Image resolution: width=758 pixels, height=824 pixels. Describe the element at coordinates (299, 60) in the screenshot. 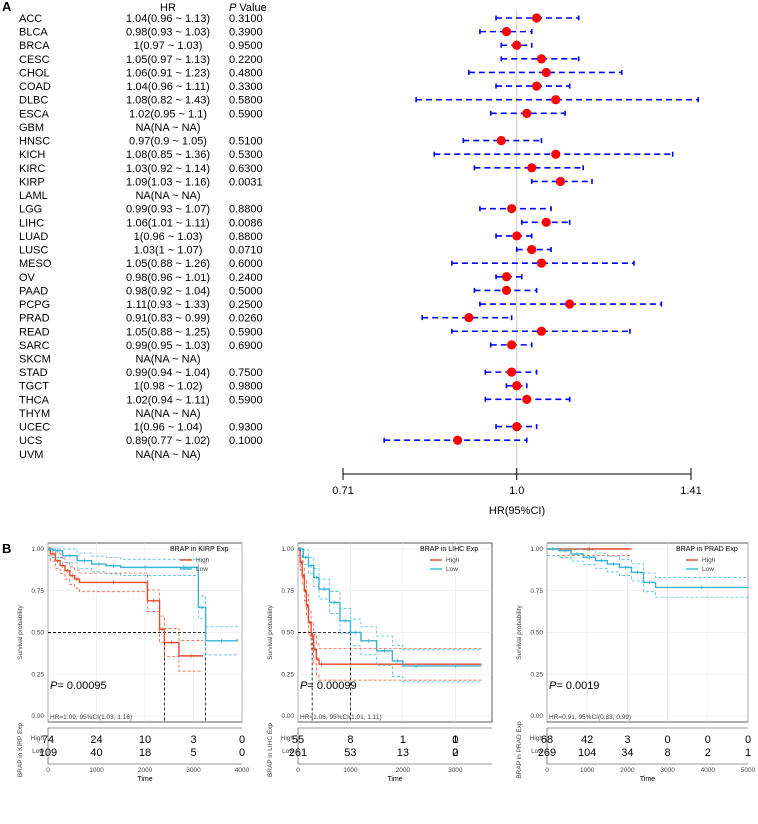

I see `forest-row: CESC 1.05(0.97 ~ 1.13) 0.2200` at that location.